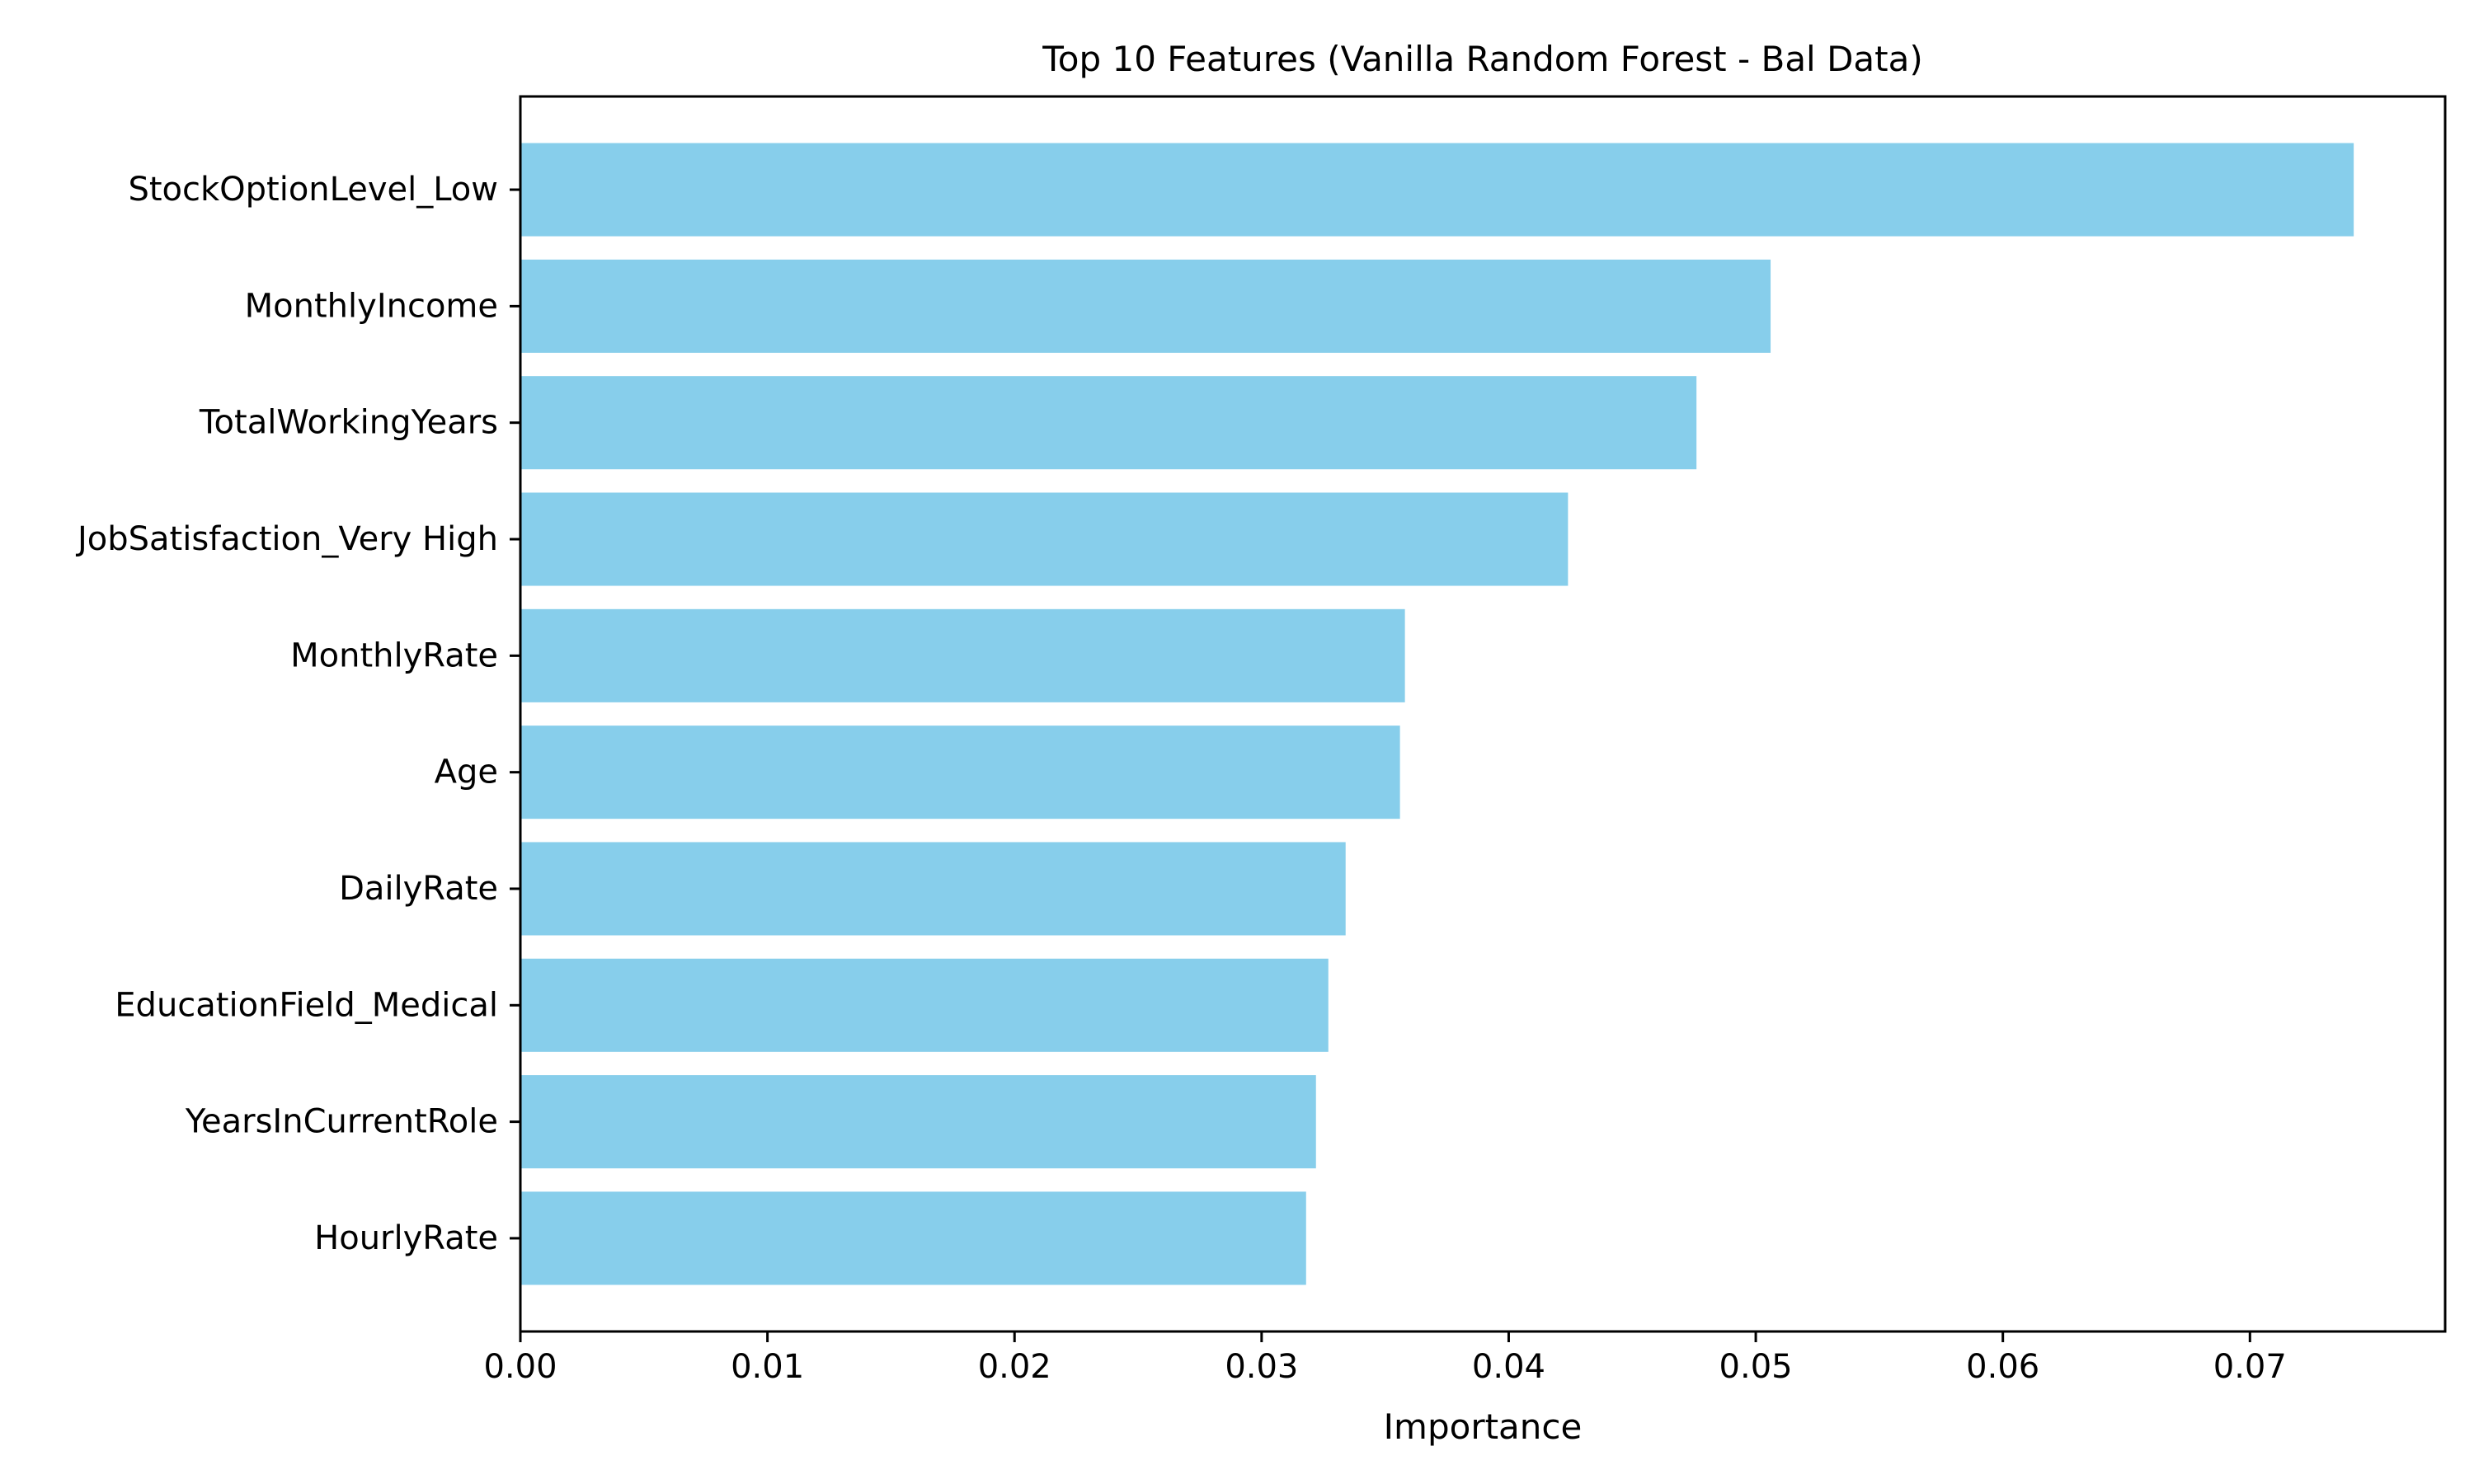 This screenshot has width=2474, height=1484. I want to click on x-tick-label: 0.05, so click(1756, 1367).